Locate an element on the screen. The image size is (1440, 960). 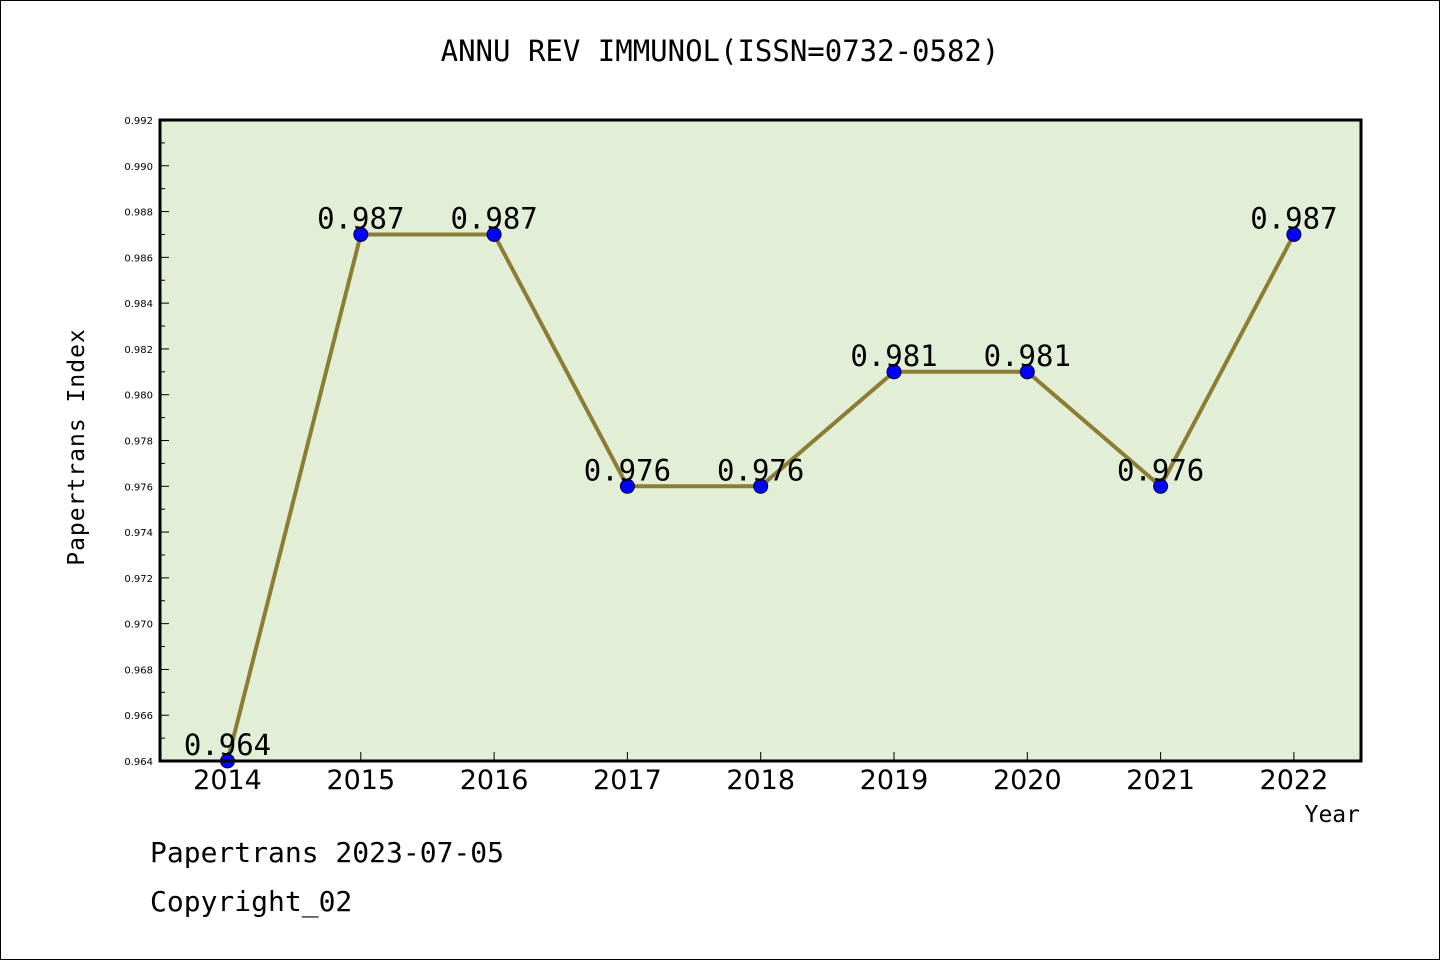
y-tick-label: 0.968 is located at coordinates (138, 670).